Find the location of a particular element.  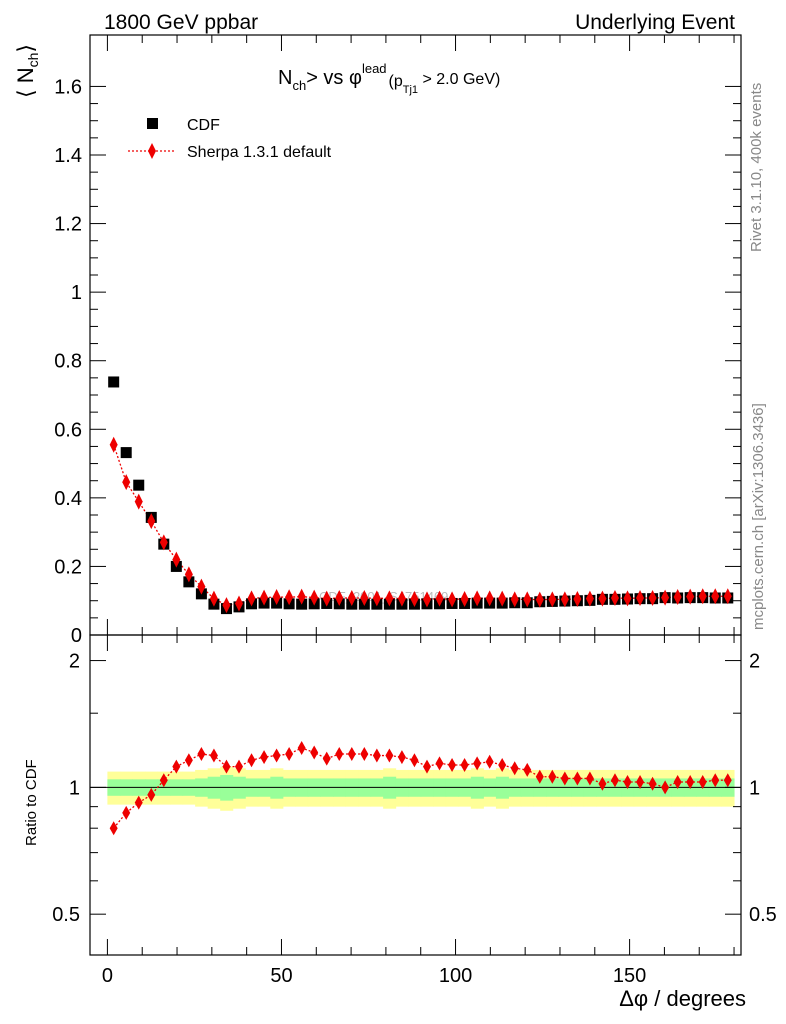

legend: CDF Sherpa 1.3.1 default is located at coordinates (230, 139).